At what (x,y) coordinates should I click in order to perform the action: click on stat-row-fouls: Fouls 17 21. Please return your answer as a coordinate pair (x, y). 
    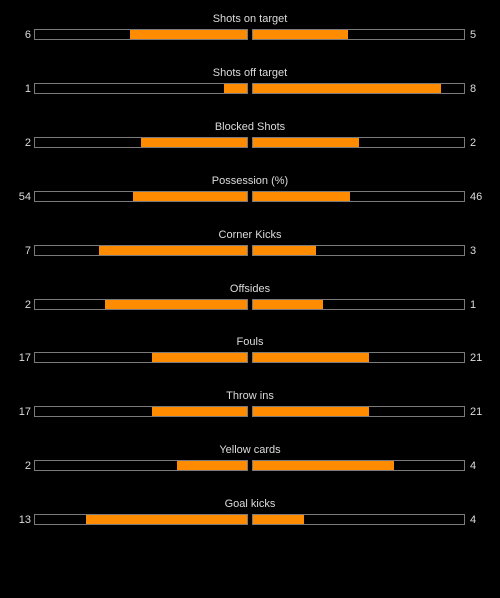
    Looking at the image, I should click on (250, 351).